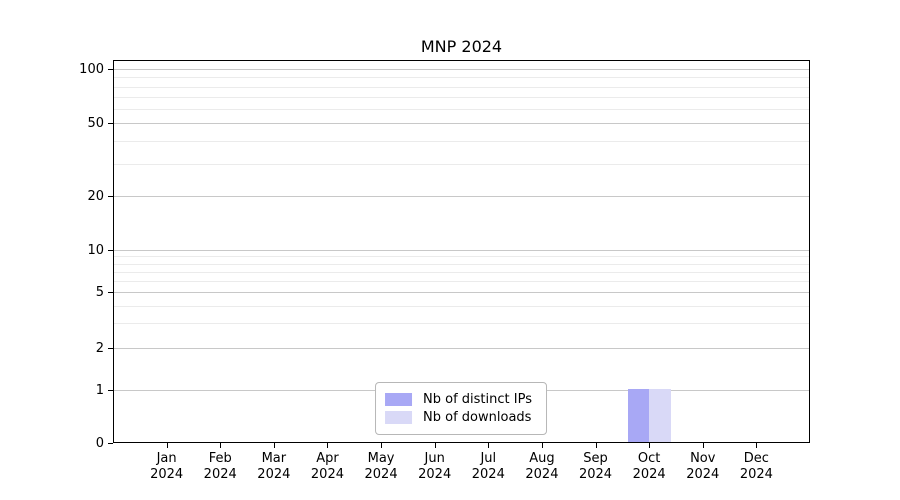 The width and height of the screenshot is (900, 500). I want to click on x-tick-month: Jul, so click(488, 458).